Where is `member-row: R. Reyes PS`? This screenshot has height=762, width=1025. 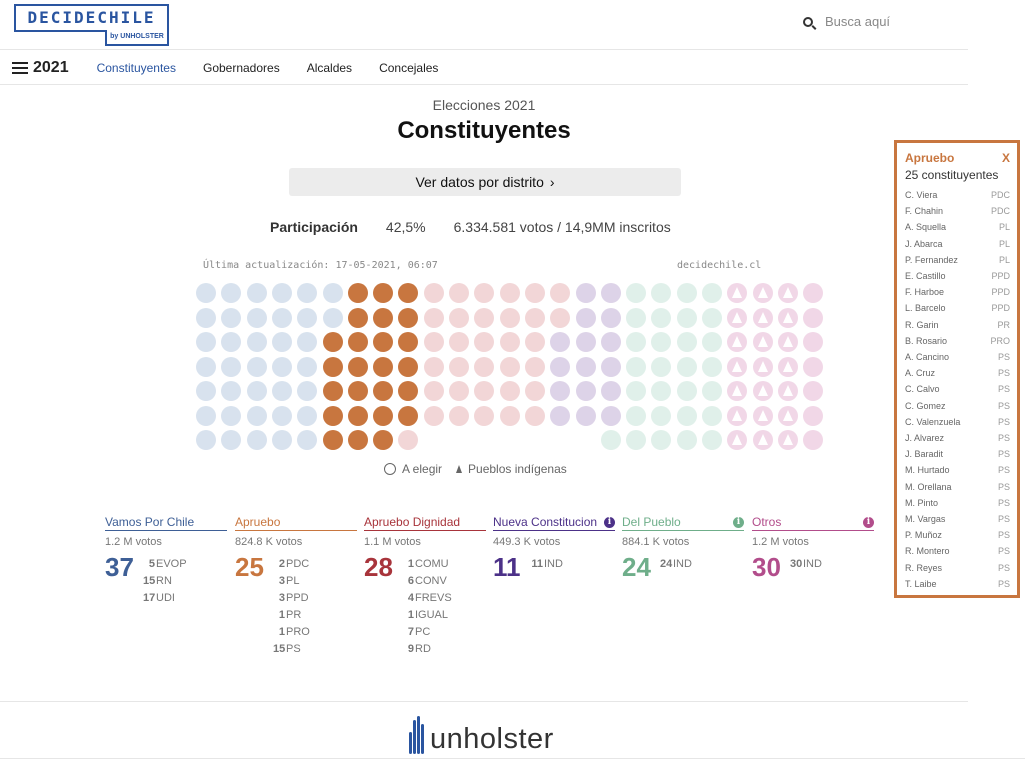
member-row: R. Reyes PS is located at coordinates (957, 568).